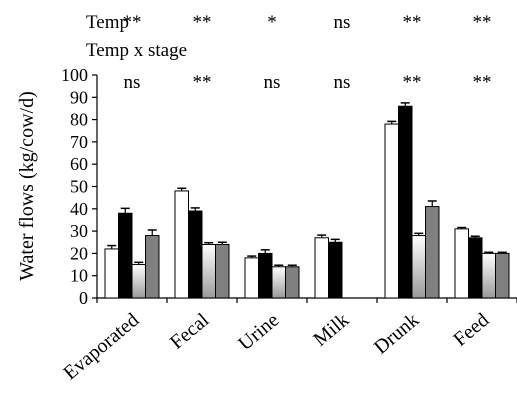 The width and height of the screenshot is (517, 403). Describe the element at coordinates (79, 231) in the screenshot. I see `y-tick-label: 30` at that location.